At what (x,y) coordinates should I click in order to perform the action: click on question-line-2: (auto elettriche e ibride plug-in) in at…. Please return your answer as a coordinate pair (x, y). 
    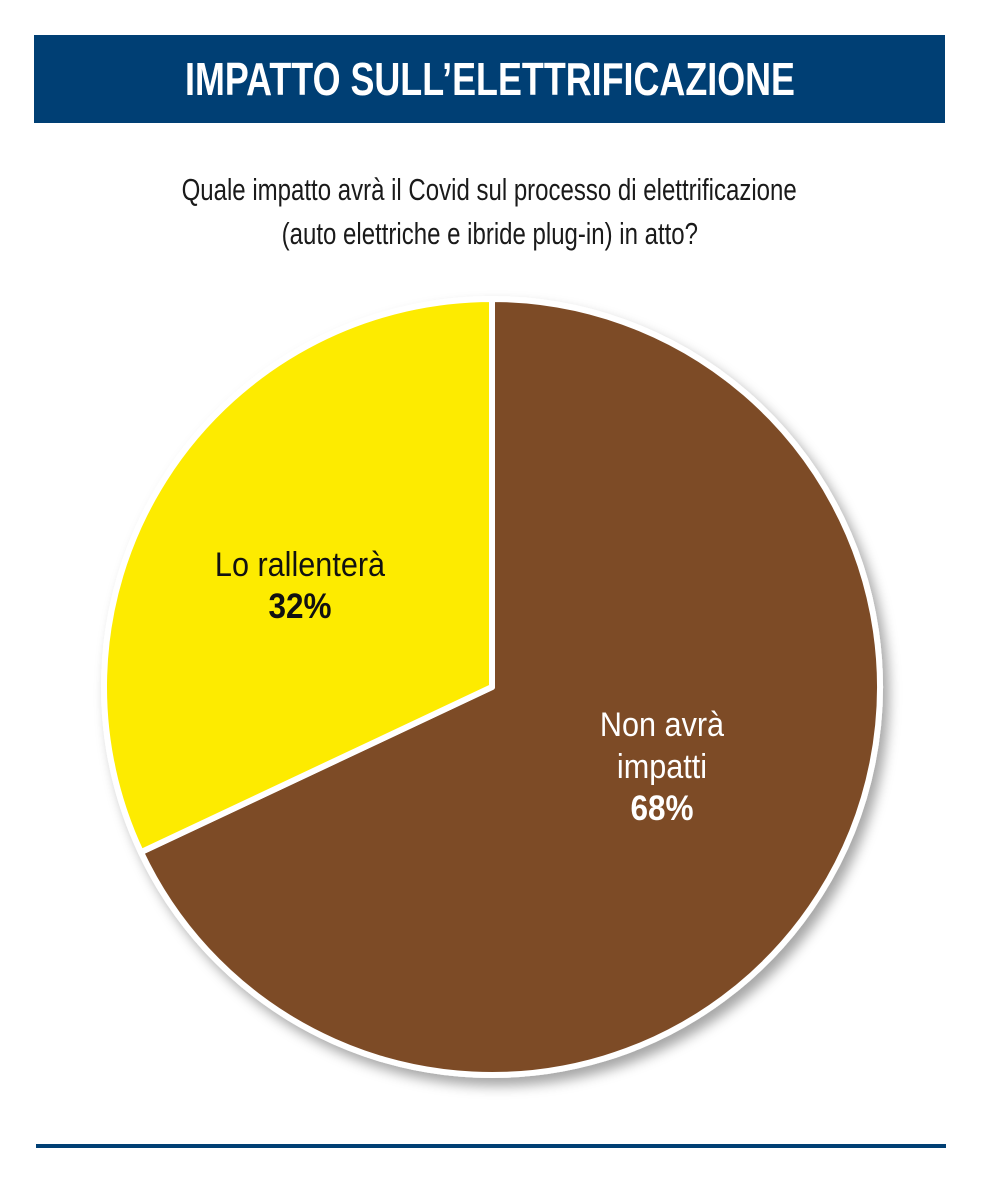
    Looking at the image, I should click on (489, 233).